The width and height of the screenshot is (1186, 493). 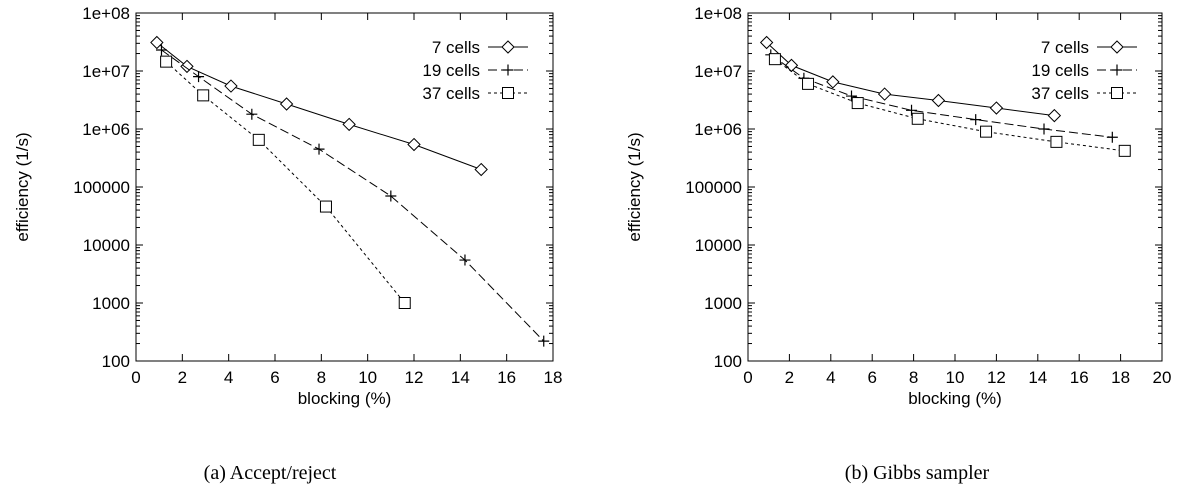 I want to click on figure-caption: (a) Accept/reject, so click(x=270, y=473).